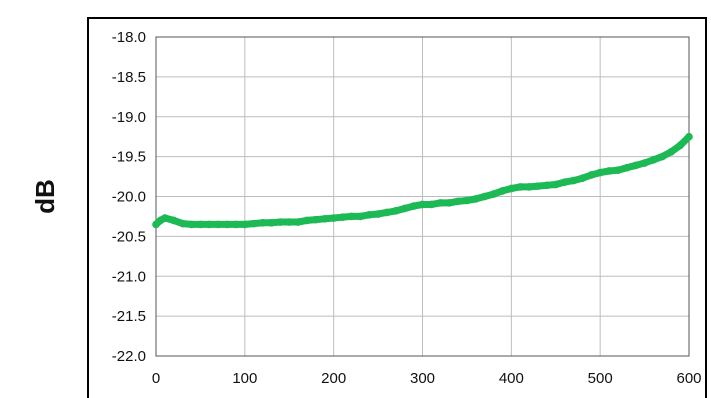  Describe the element at coordinates (333, 378) in the screenshot. I see `x-tick-label: 200` at that location.